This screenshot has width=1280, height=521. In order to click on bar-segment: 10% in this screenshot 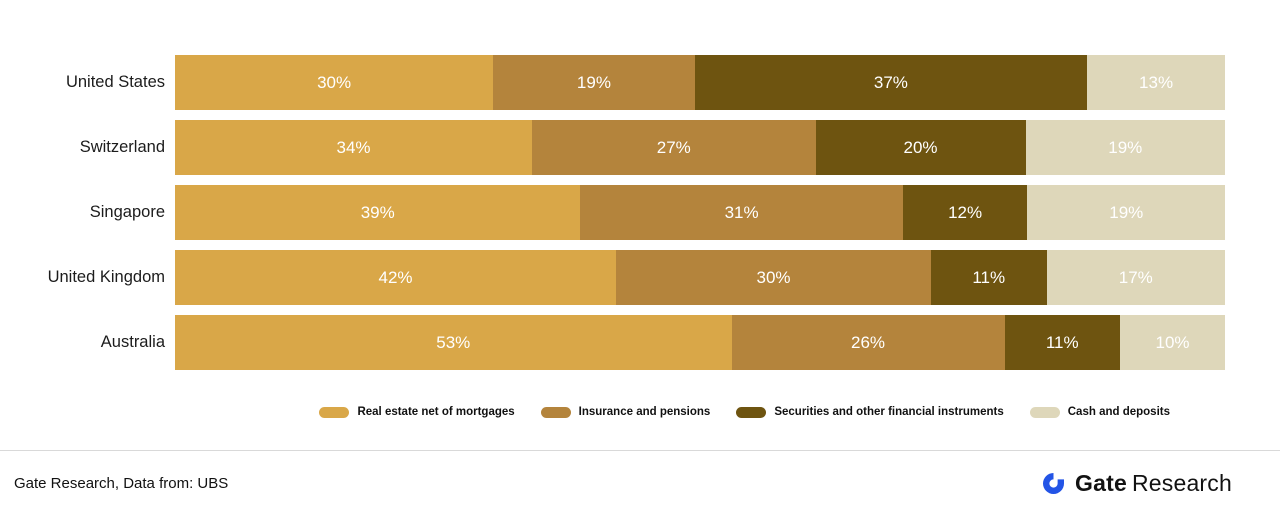, I will do `click(1172, 342)`.